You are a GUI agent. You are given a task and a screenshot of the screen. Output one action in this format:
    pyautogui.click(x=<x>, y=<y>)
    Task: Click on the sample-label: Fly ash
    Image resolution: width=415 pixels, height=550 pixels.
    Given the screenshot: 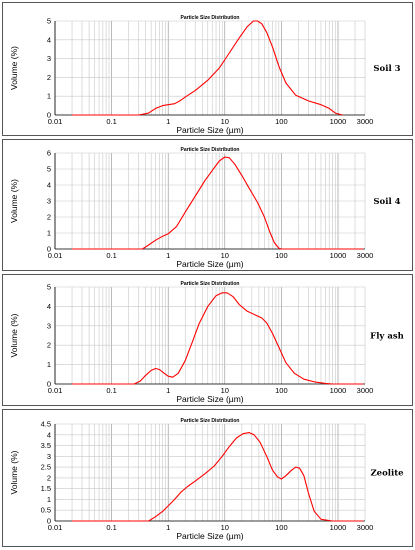 What is the action you would take?
    pyautogui.click(x=387, y=337)
    